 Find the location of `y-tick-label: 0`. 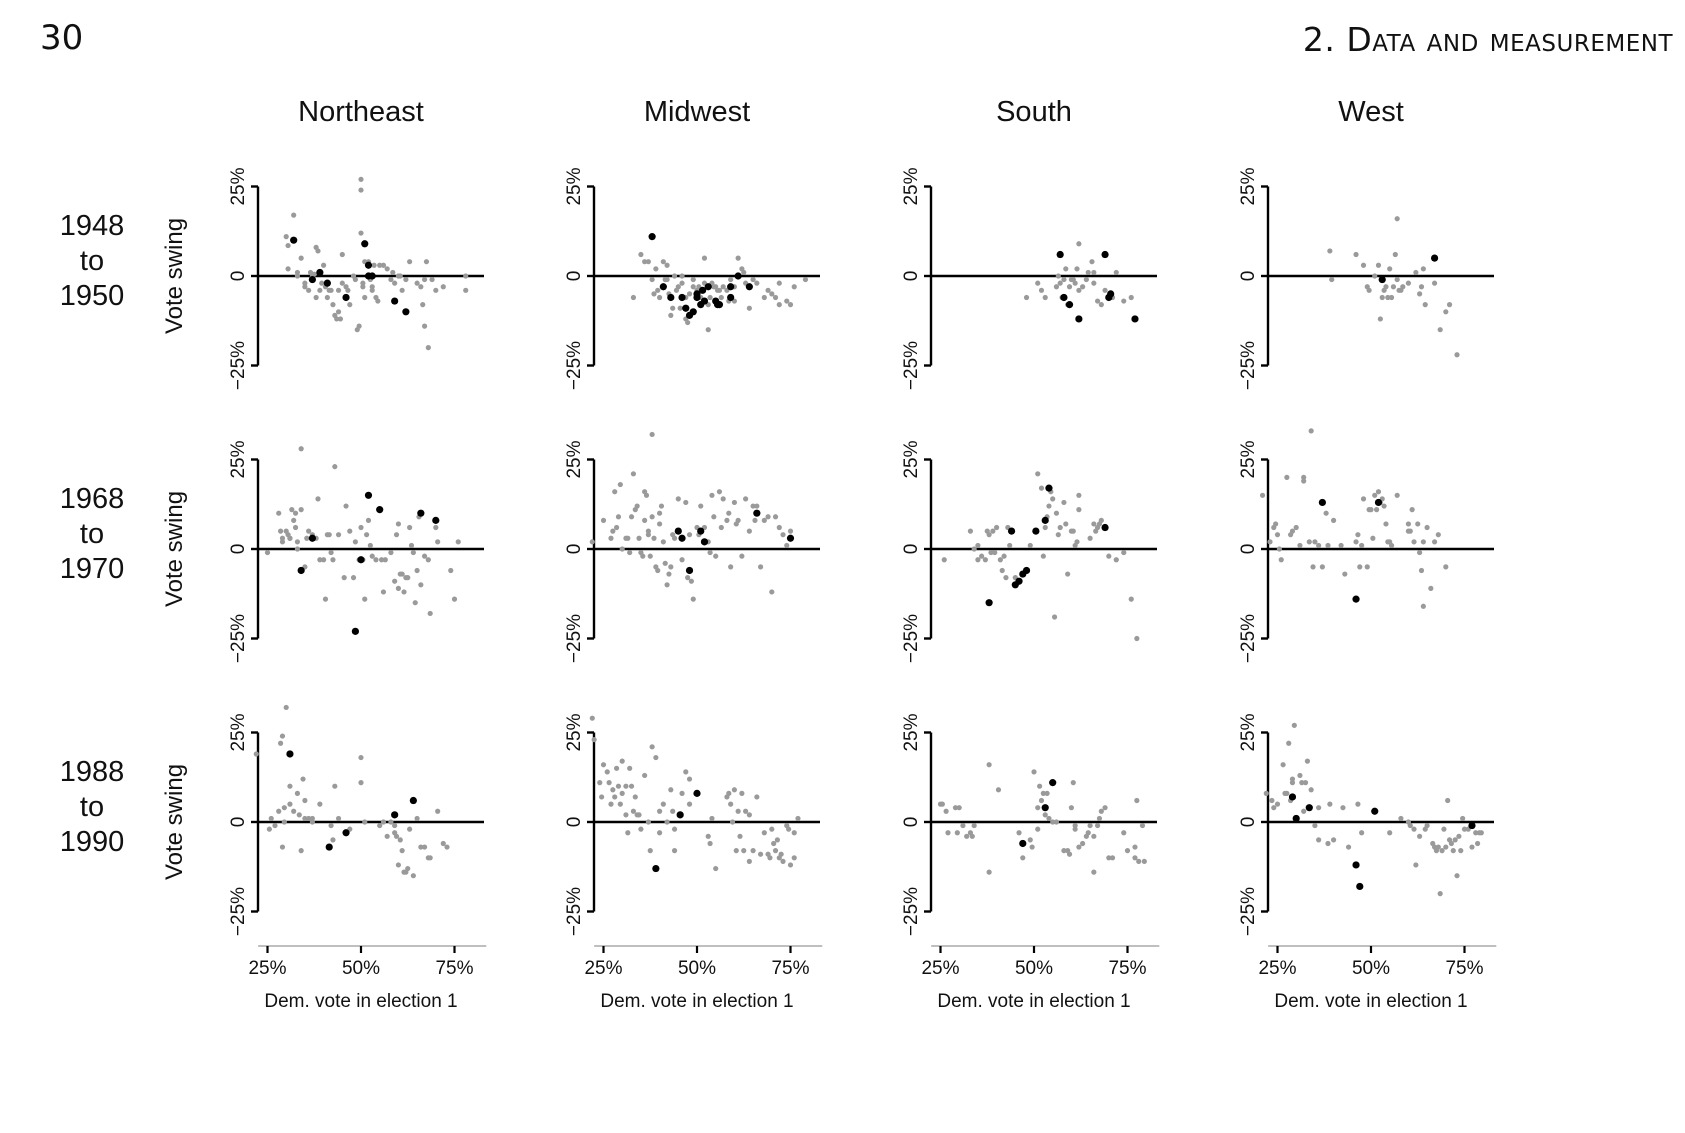

y-tick-label: 0 is located at coordinates (238, 822).